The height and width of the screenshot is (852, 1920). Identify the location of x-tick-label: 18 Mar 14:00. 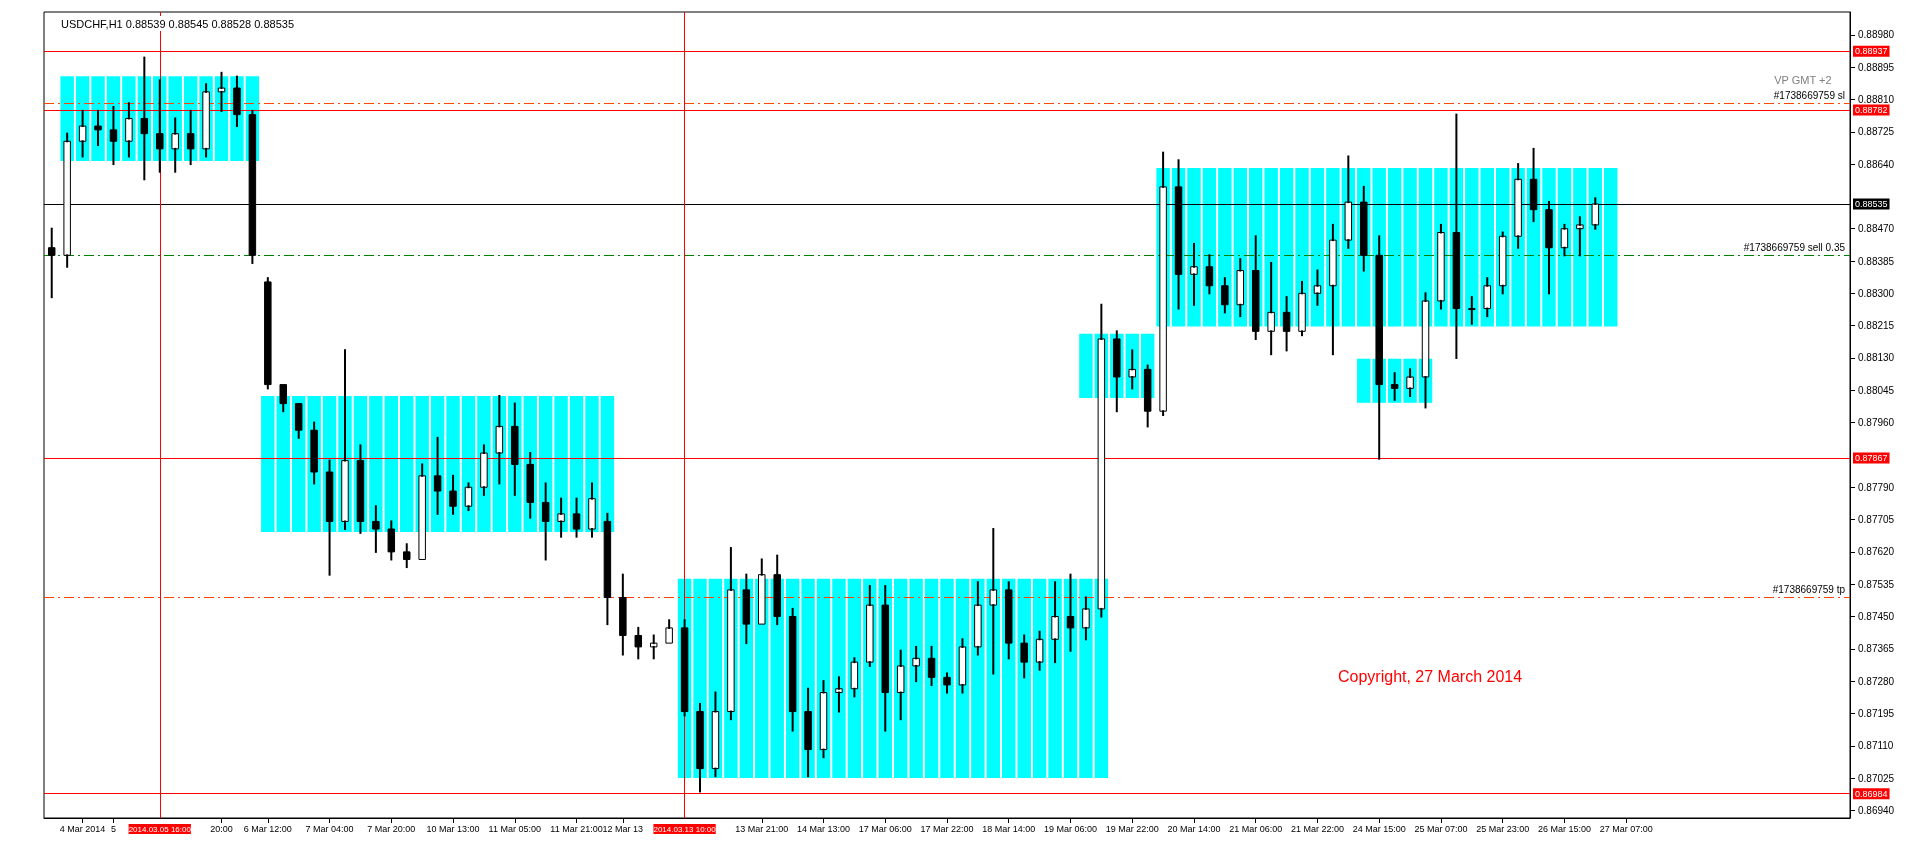
(1009, 828).